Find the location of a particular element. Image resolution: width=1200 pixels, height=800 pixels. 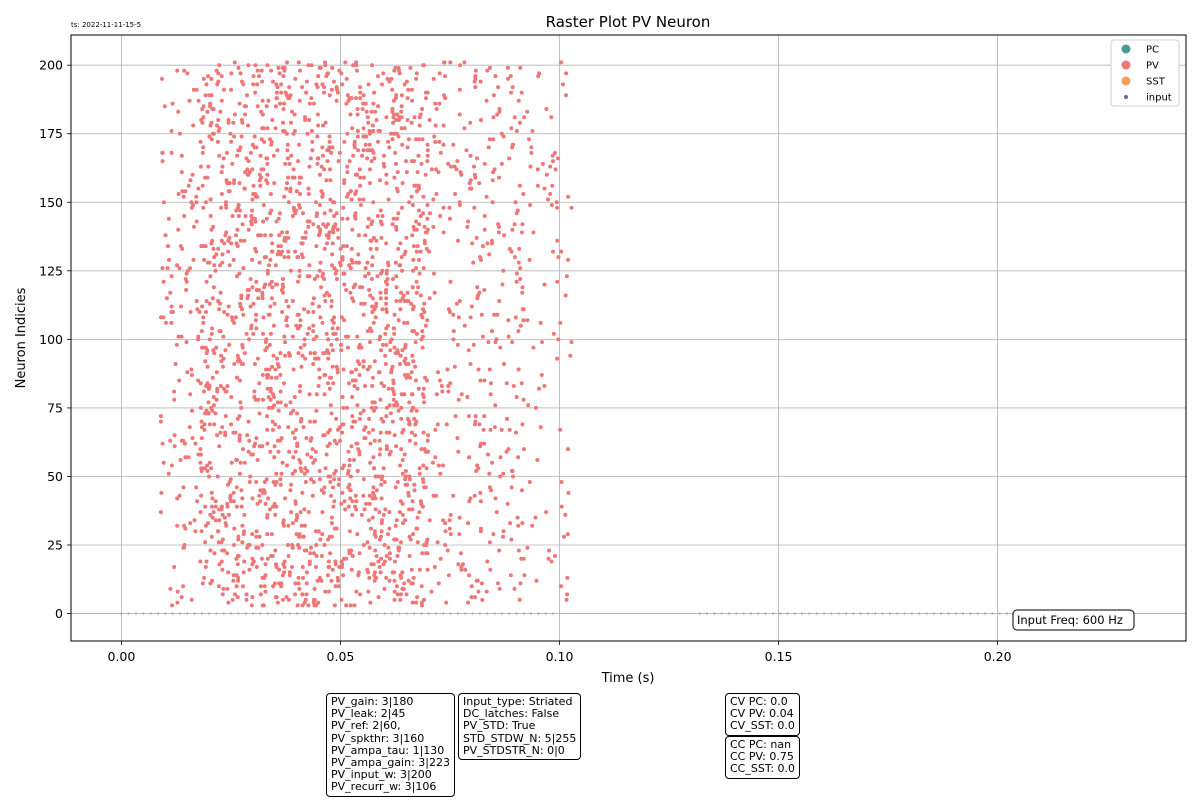

y-tick-label: 0 is located at coordinates (59, 613).